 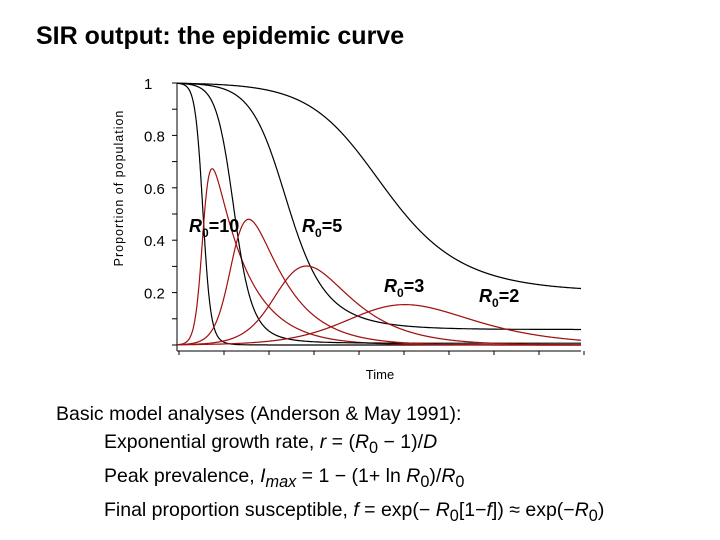 What do you see at coordinates (154, 136) in the screenshot?
I see `y-tick-label: 0.8` at bounding box center [154, 136].